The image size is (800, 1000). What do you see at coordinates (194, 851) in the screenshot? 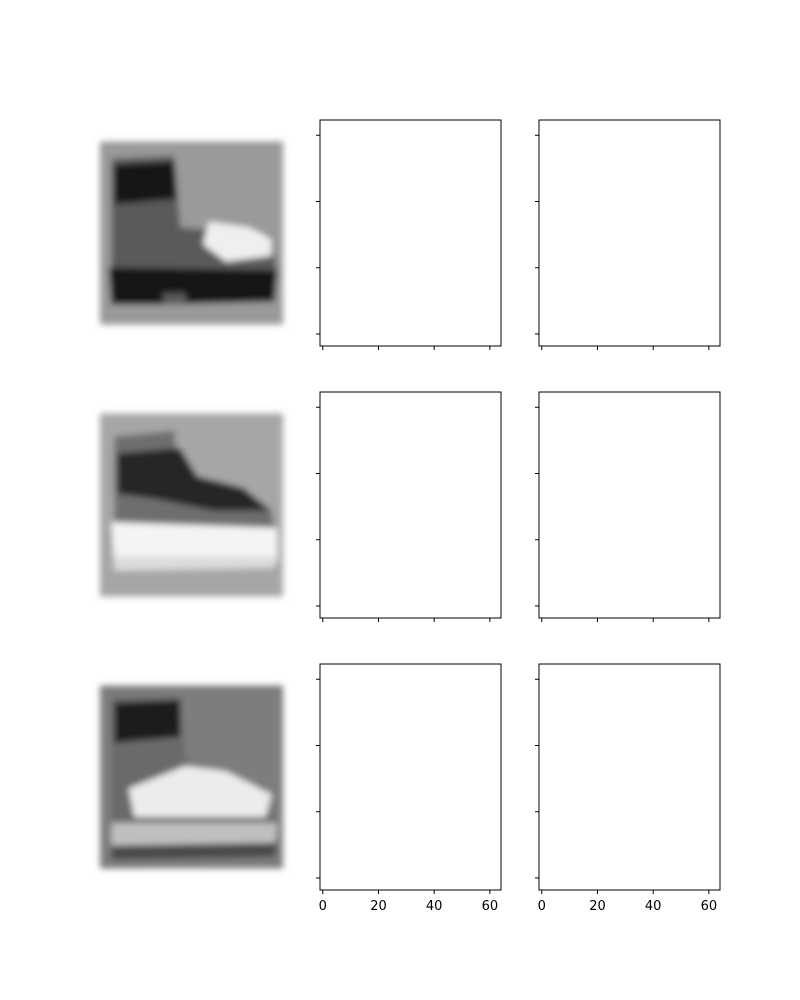
I see `boot-outsole` at bounding box center [194, 851].